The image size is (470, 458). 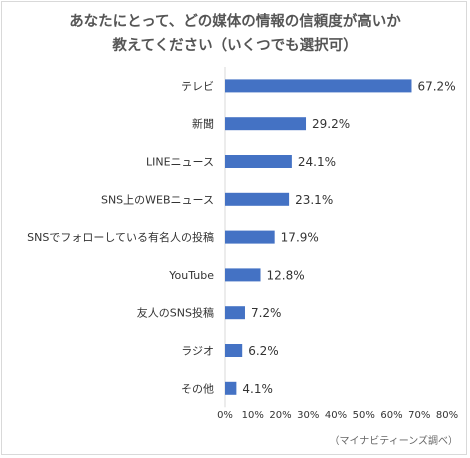 I want to click on x-tick-label: 70%, so click(x=419, y=415).